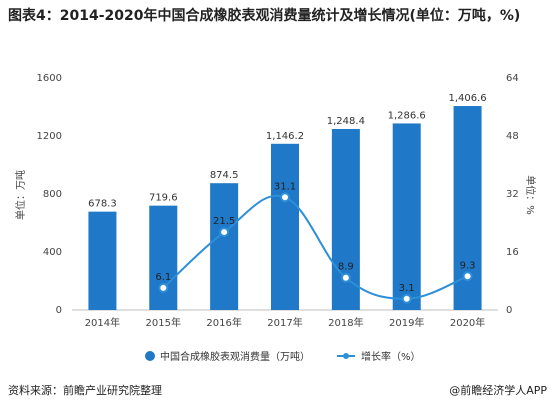 This screenshot has height=406, width=555. What do you see at coordinates (530, 195) in the screenshot?
I see `y2-axis-title: 单位：%` at bounding box center [530, 195].